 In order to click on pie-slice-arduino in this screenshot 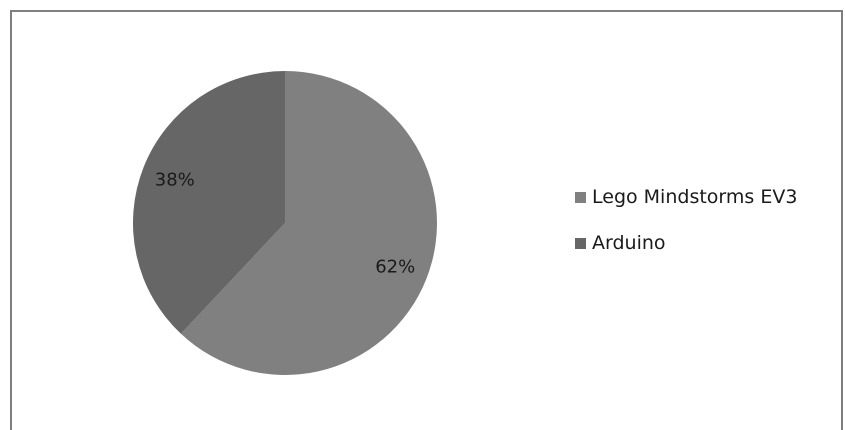, I will do `click(209, 202)`.